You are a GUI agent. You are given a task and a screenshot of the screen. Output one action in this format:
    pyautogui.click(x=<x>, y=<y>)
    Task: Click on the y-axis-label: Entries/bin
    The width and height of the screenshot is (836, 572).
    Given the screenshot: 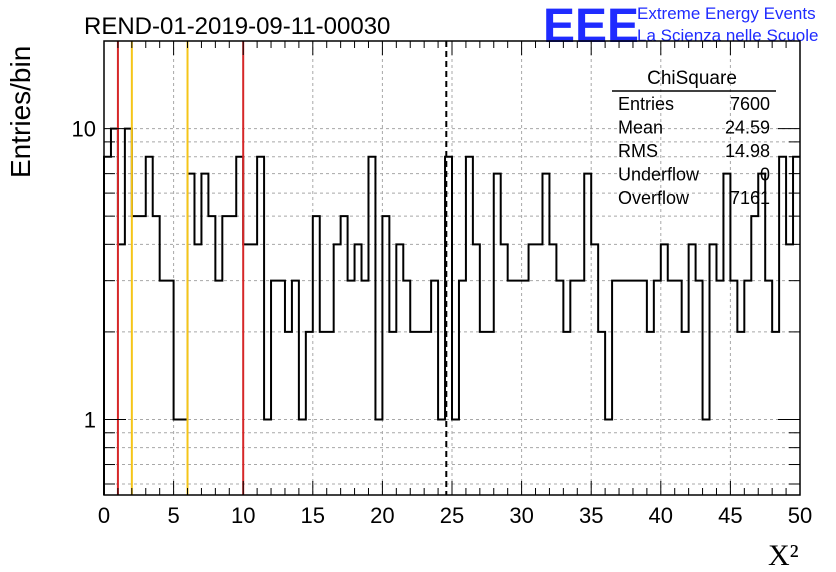 What is the action you would take?
    pyautogui.click(x=20, y=112)
    